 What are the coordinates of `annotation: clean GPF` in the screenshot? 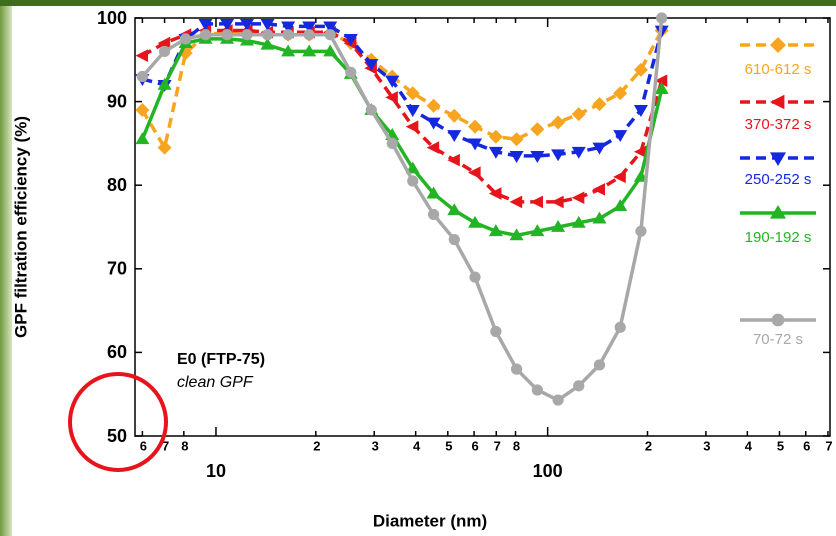 It's located at (215, 382).